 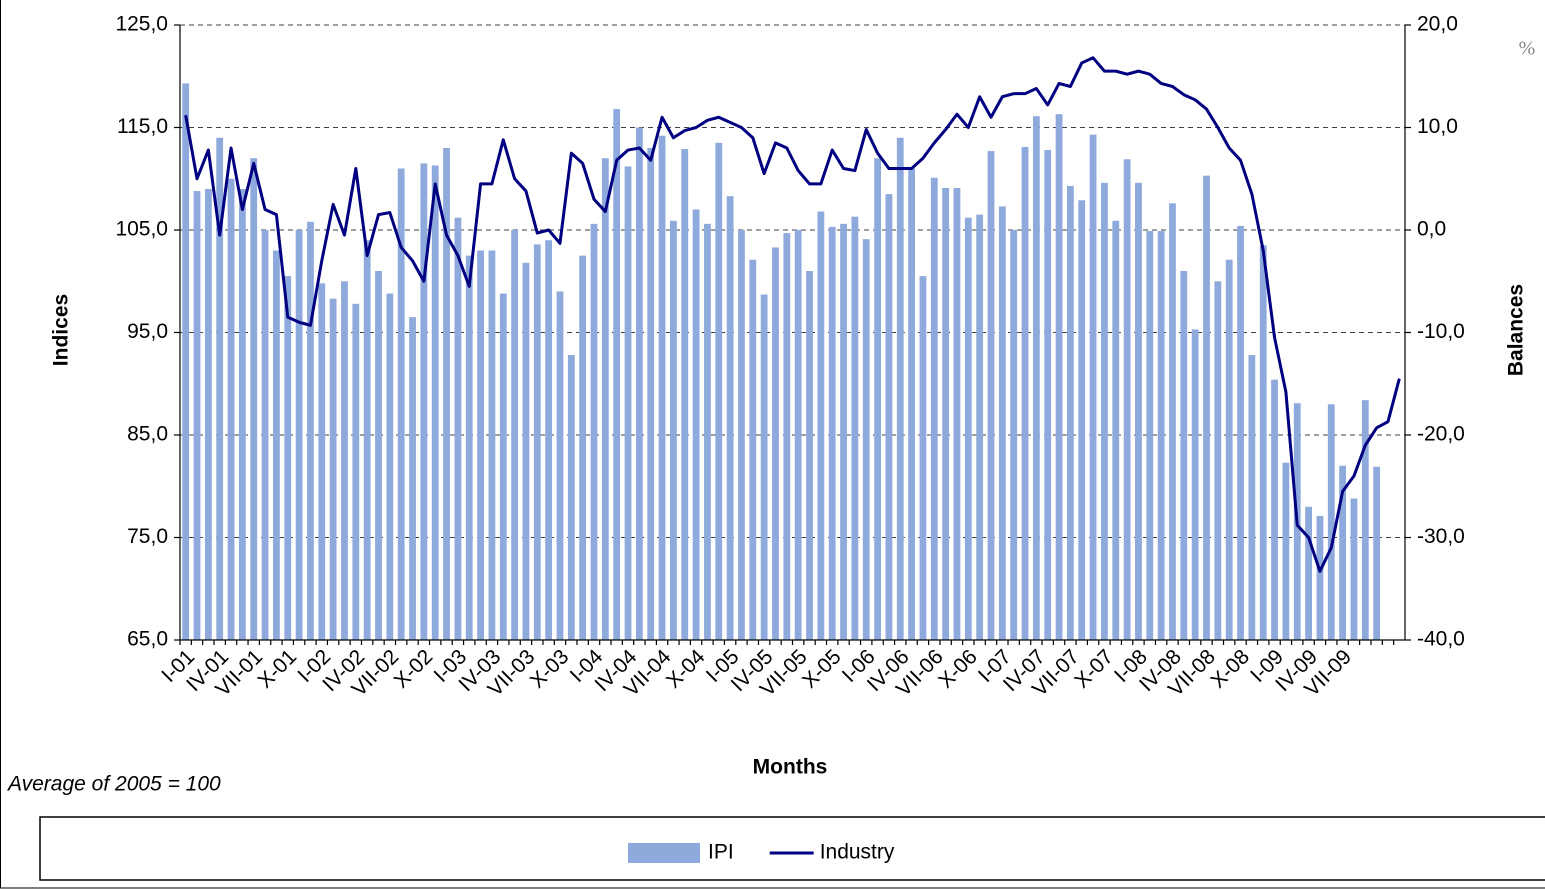 What do you see at coordinates (1441, 331) in the screenshot?
I see `y2-tick-label: -10,0` at bounding box center [1441, 331].